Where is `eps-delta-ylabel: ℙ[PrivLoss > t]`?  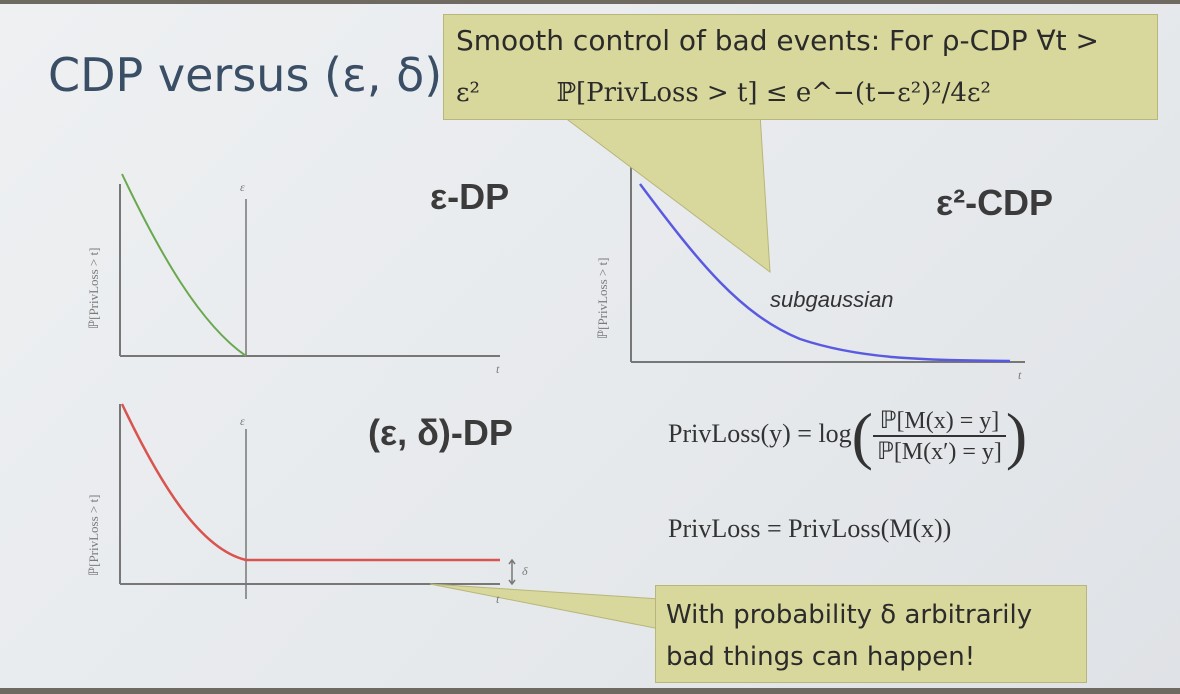
eps-delta-ylabel: ℙ[PrivLoss > t] is located at coordinates (93, 535).